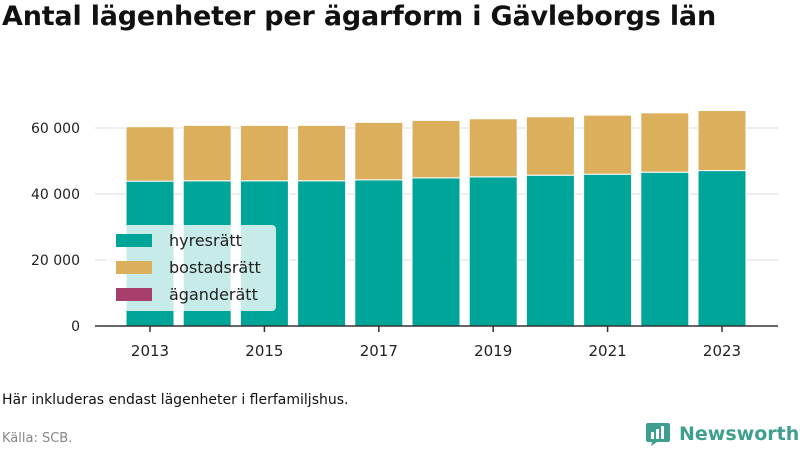 The image size is (800, 450). I want to click on brand-logo: Newsworthy, so click(722, 434).